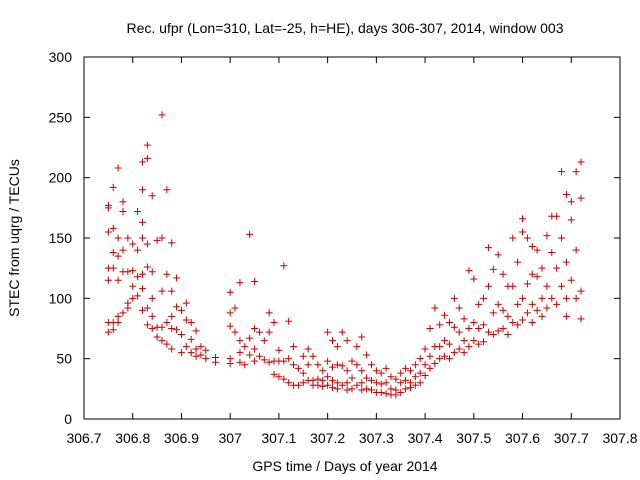  What do you see at coordinates (61, 298) in the screenshot?
I see `y-tick-label: 100` at bounding box center [61, 298].